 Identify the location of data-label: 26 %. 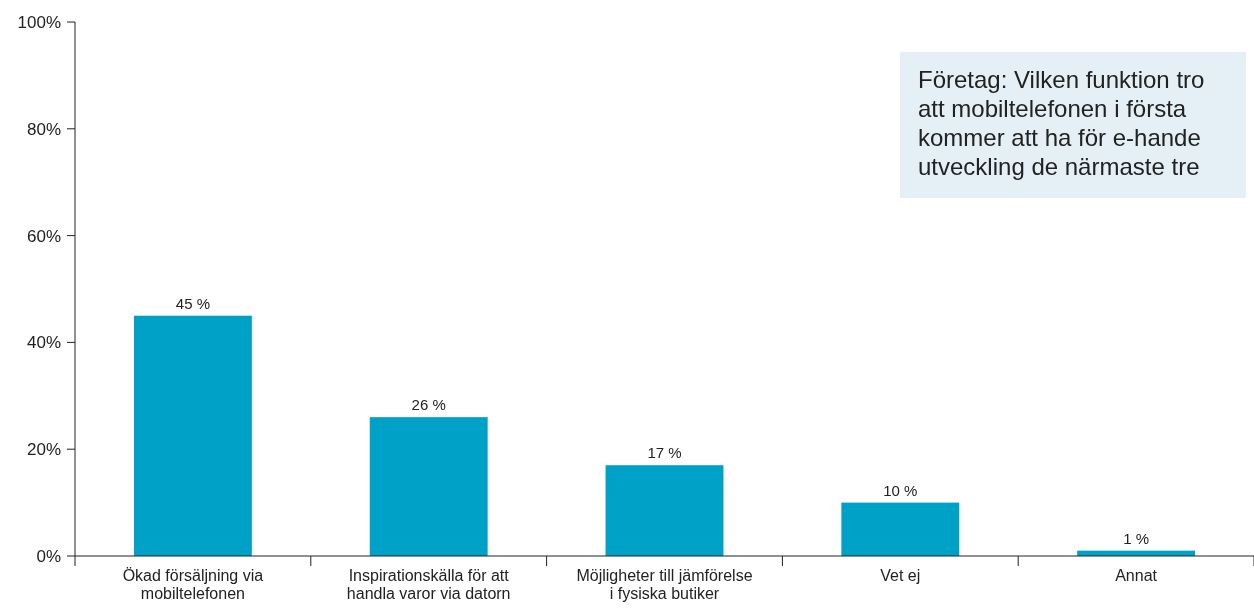
(428, 405).